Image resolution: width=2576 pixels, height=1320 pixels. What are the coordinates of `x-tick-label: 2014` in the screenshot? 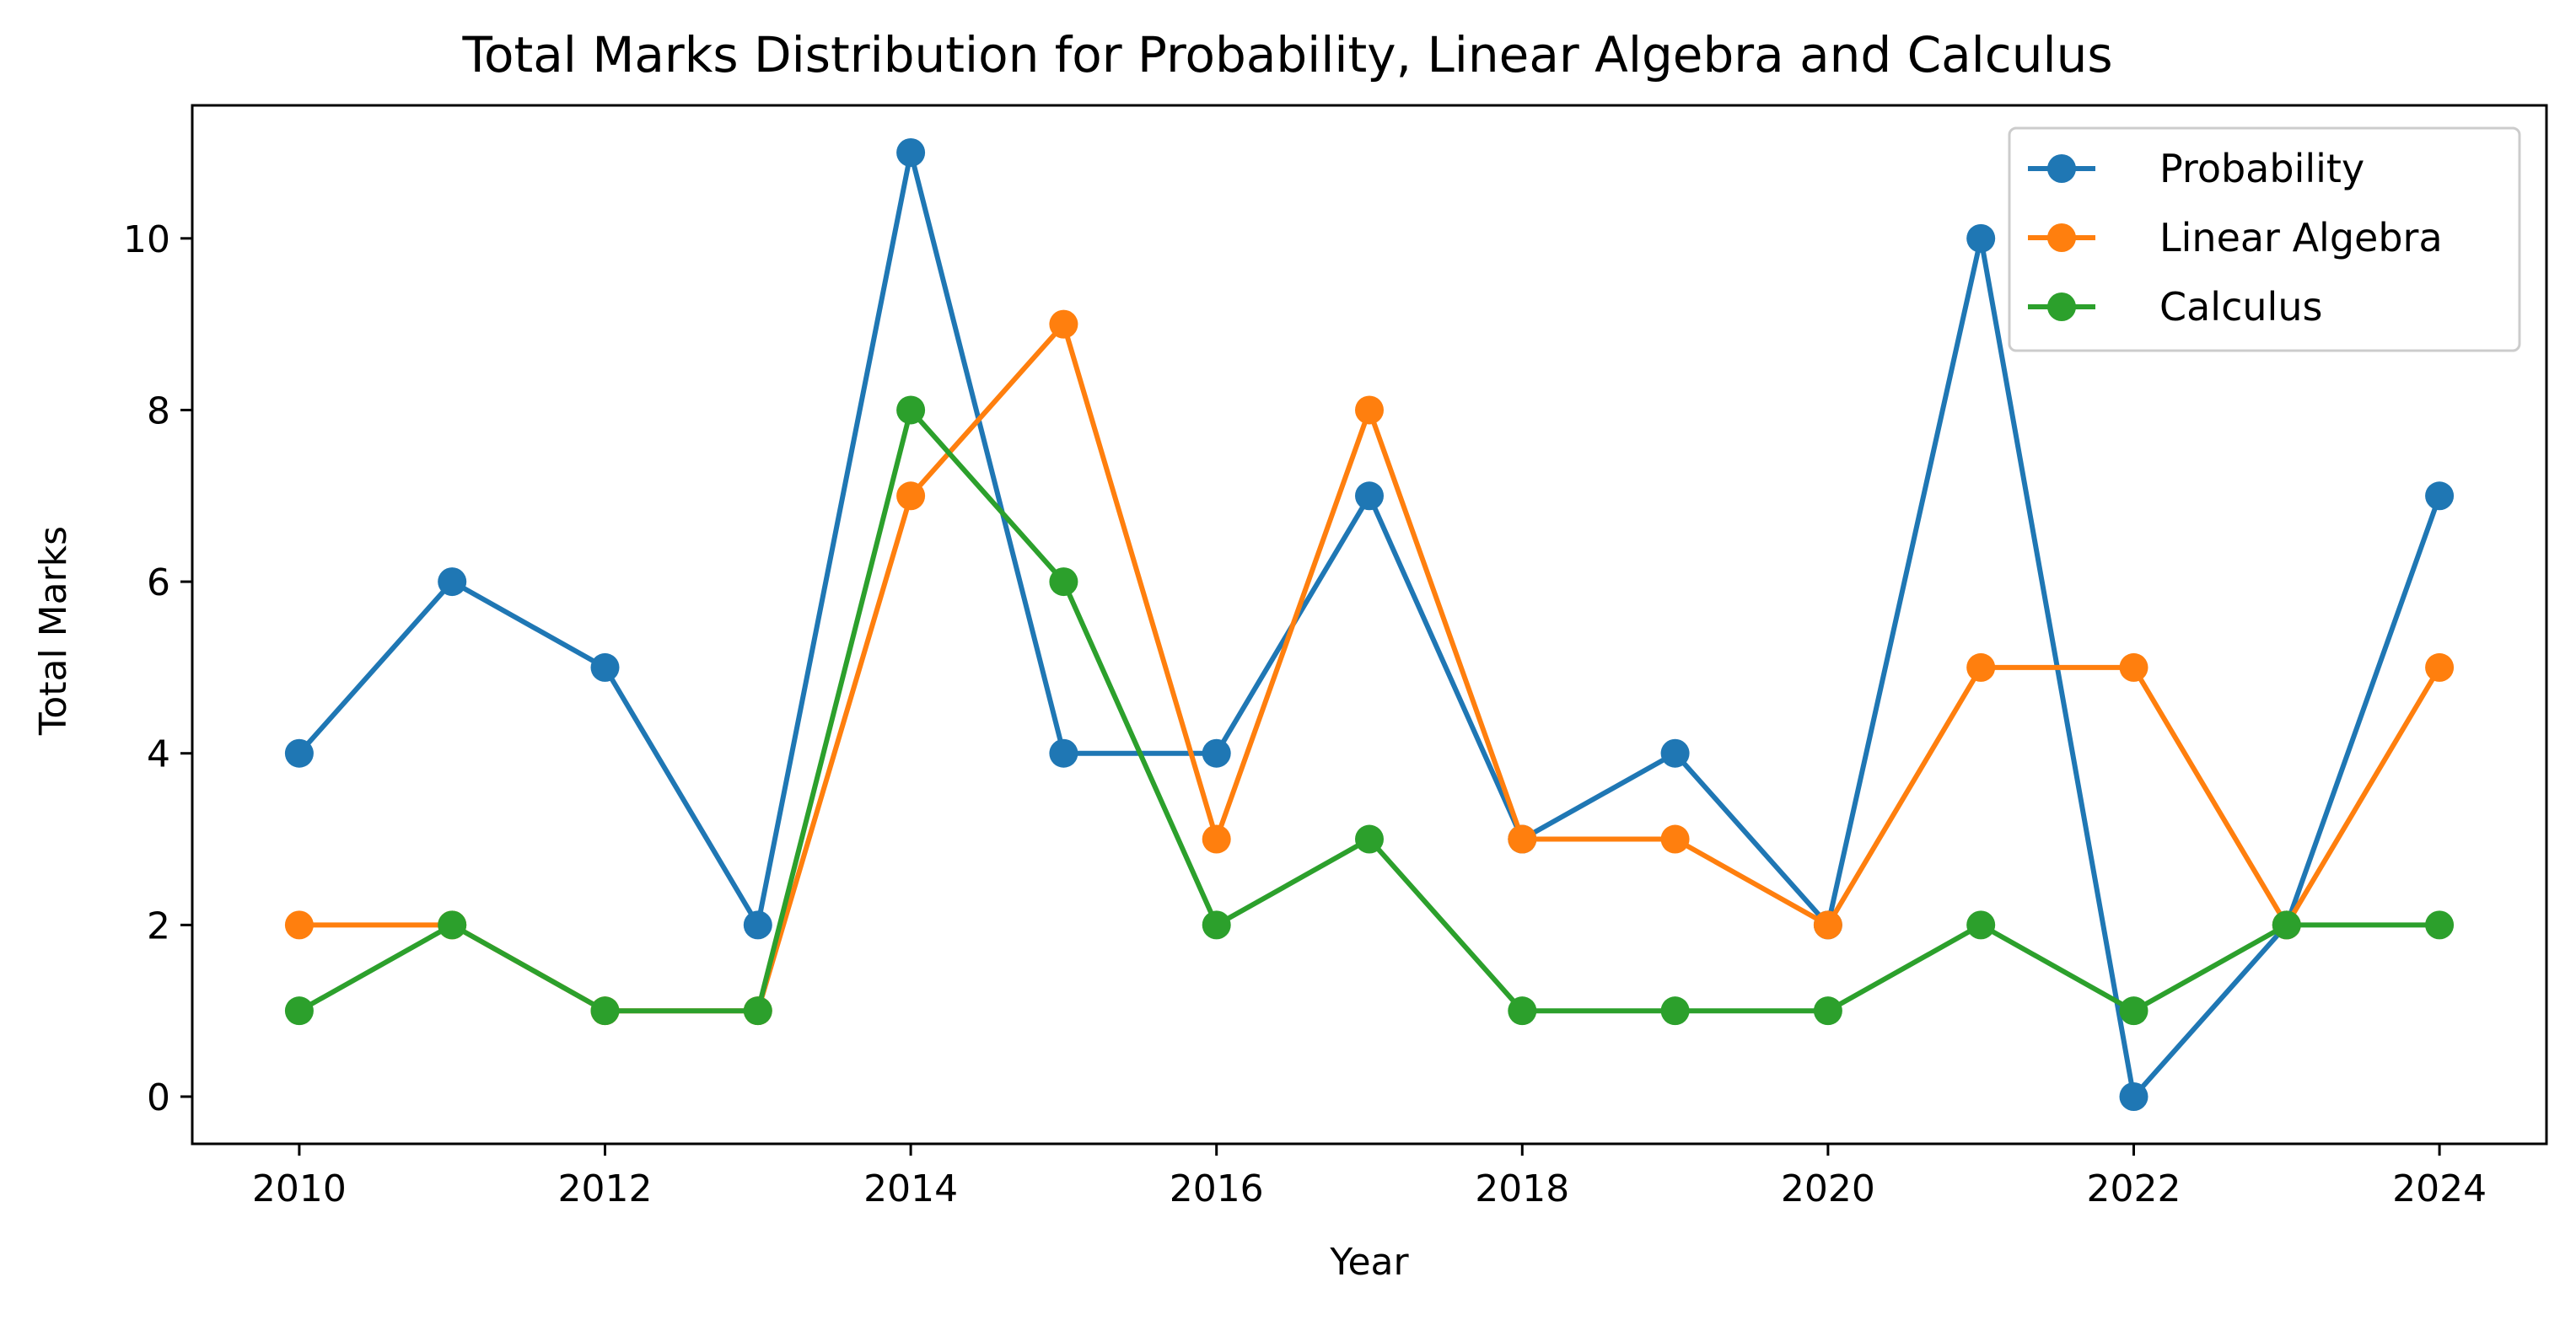 It's located at (910, 1188).